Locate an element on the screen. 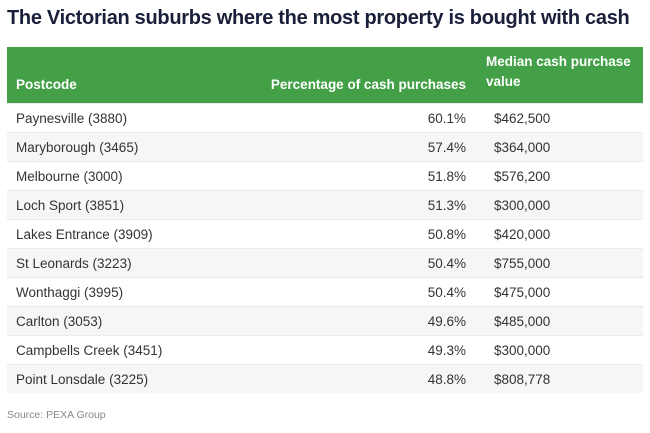 Image resolution: width=650 pixels, height=433 pixels. table-row: Maryborough (3465)57.4%$364,000 is located at coordinates (325, 146).